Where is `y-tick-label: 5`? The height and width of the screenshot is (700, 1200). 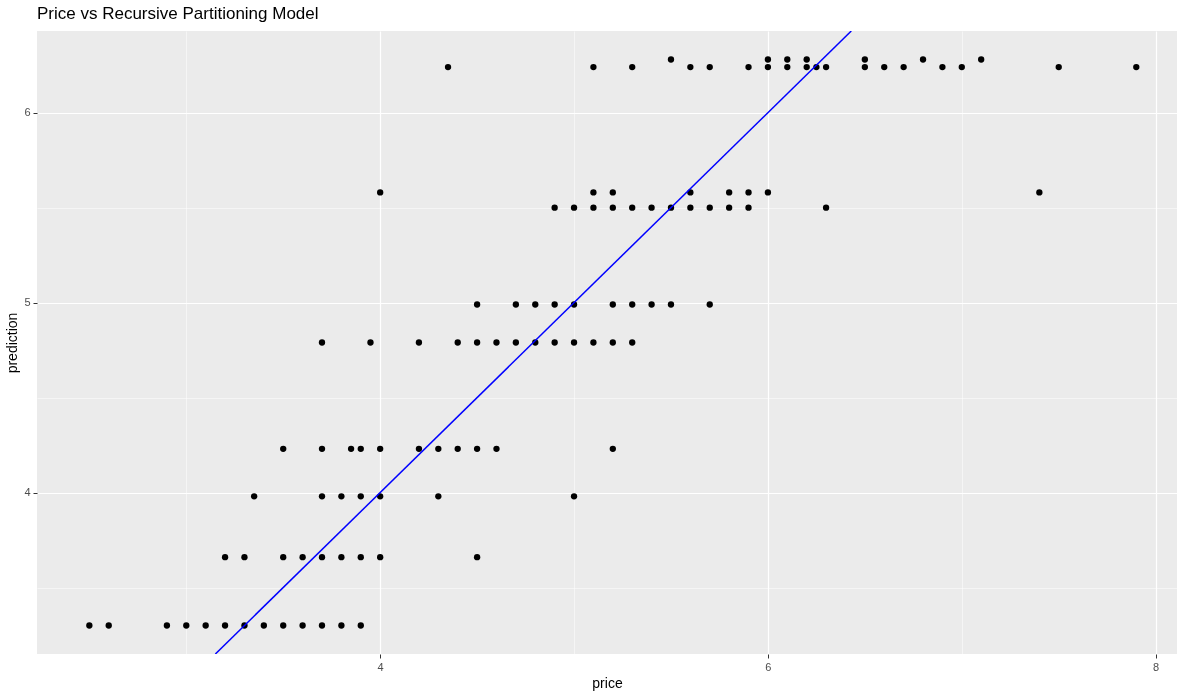
y-tick-label: 5 is located at coordinates (27, 302).